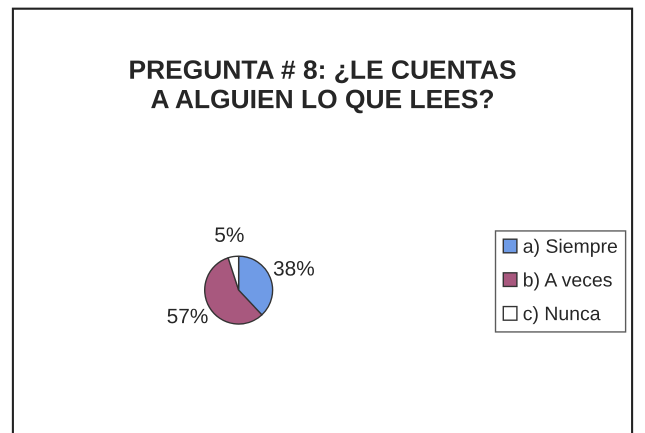 This screenshot has height=433, width=645. Describe the element at coordinates (323, 87) in the screenshot. I see `chart-title: PREGUNTA # 8: ¿LE CUENTAS A ALGUIEN LO QUE LEES?` at that location.